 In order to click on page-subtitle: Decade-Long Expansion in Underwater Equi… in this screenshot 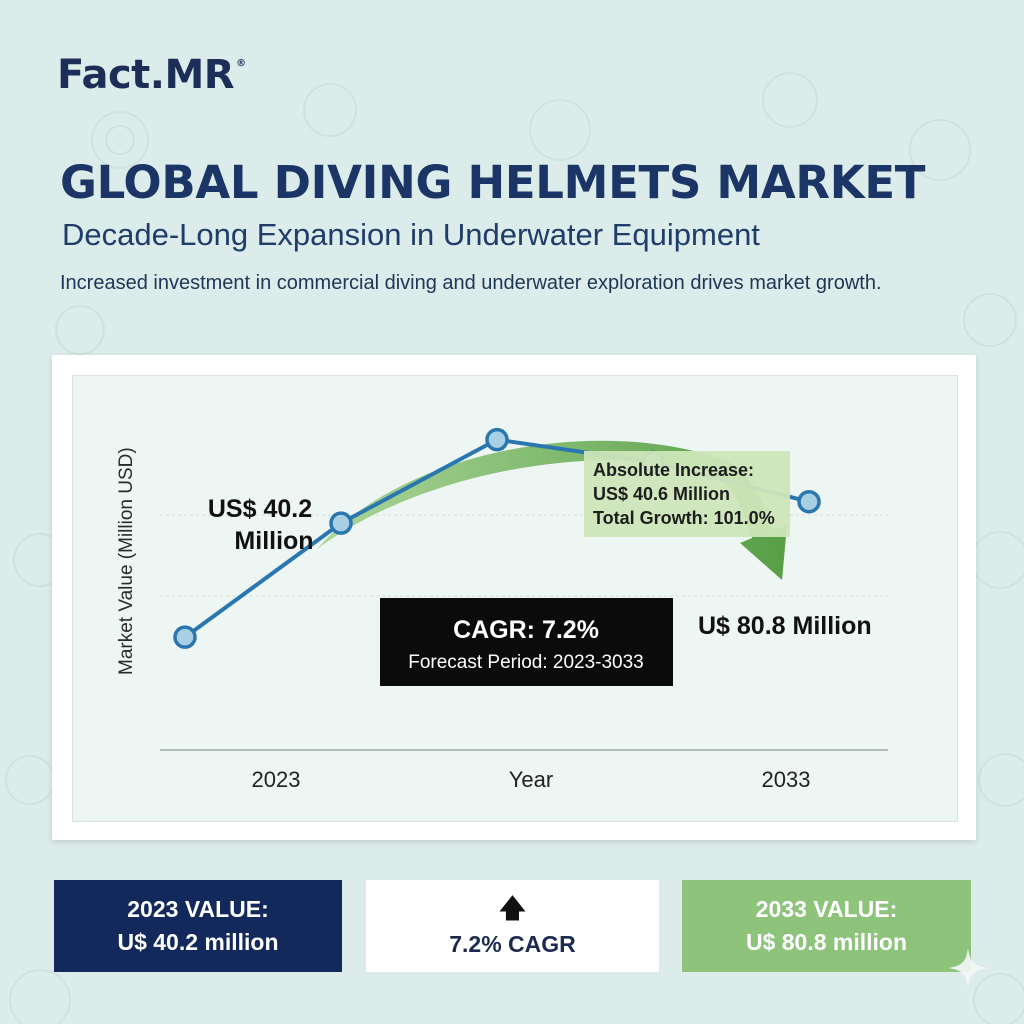, I will do `click(411, 234)`.